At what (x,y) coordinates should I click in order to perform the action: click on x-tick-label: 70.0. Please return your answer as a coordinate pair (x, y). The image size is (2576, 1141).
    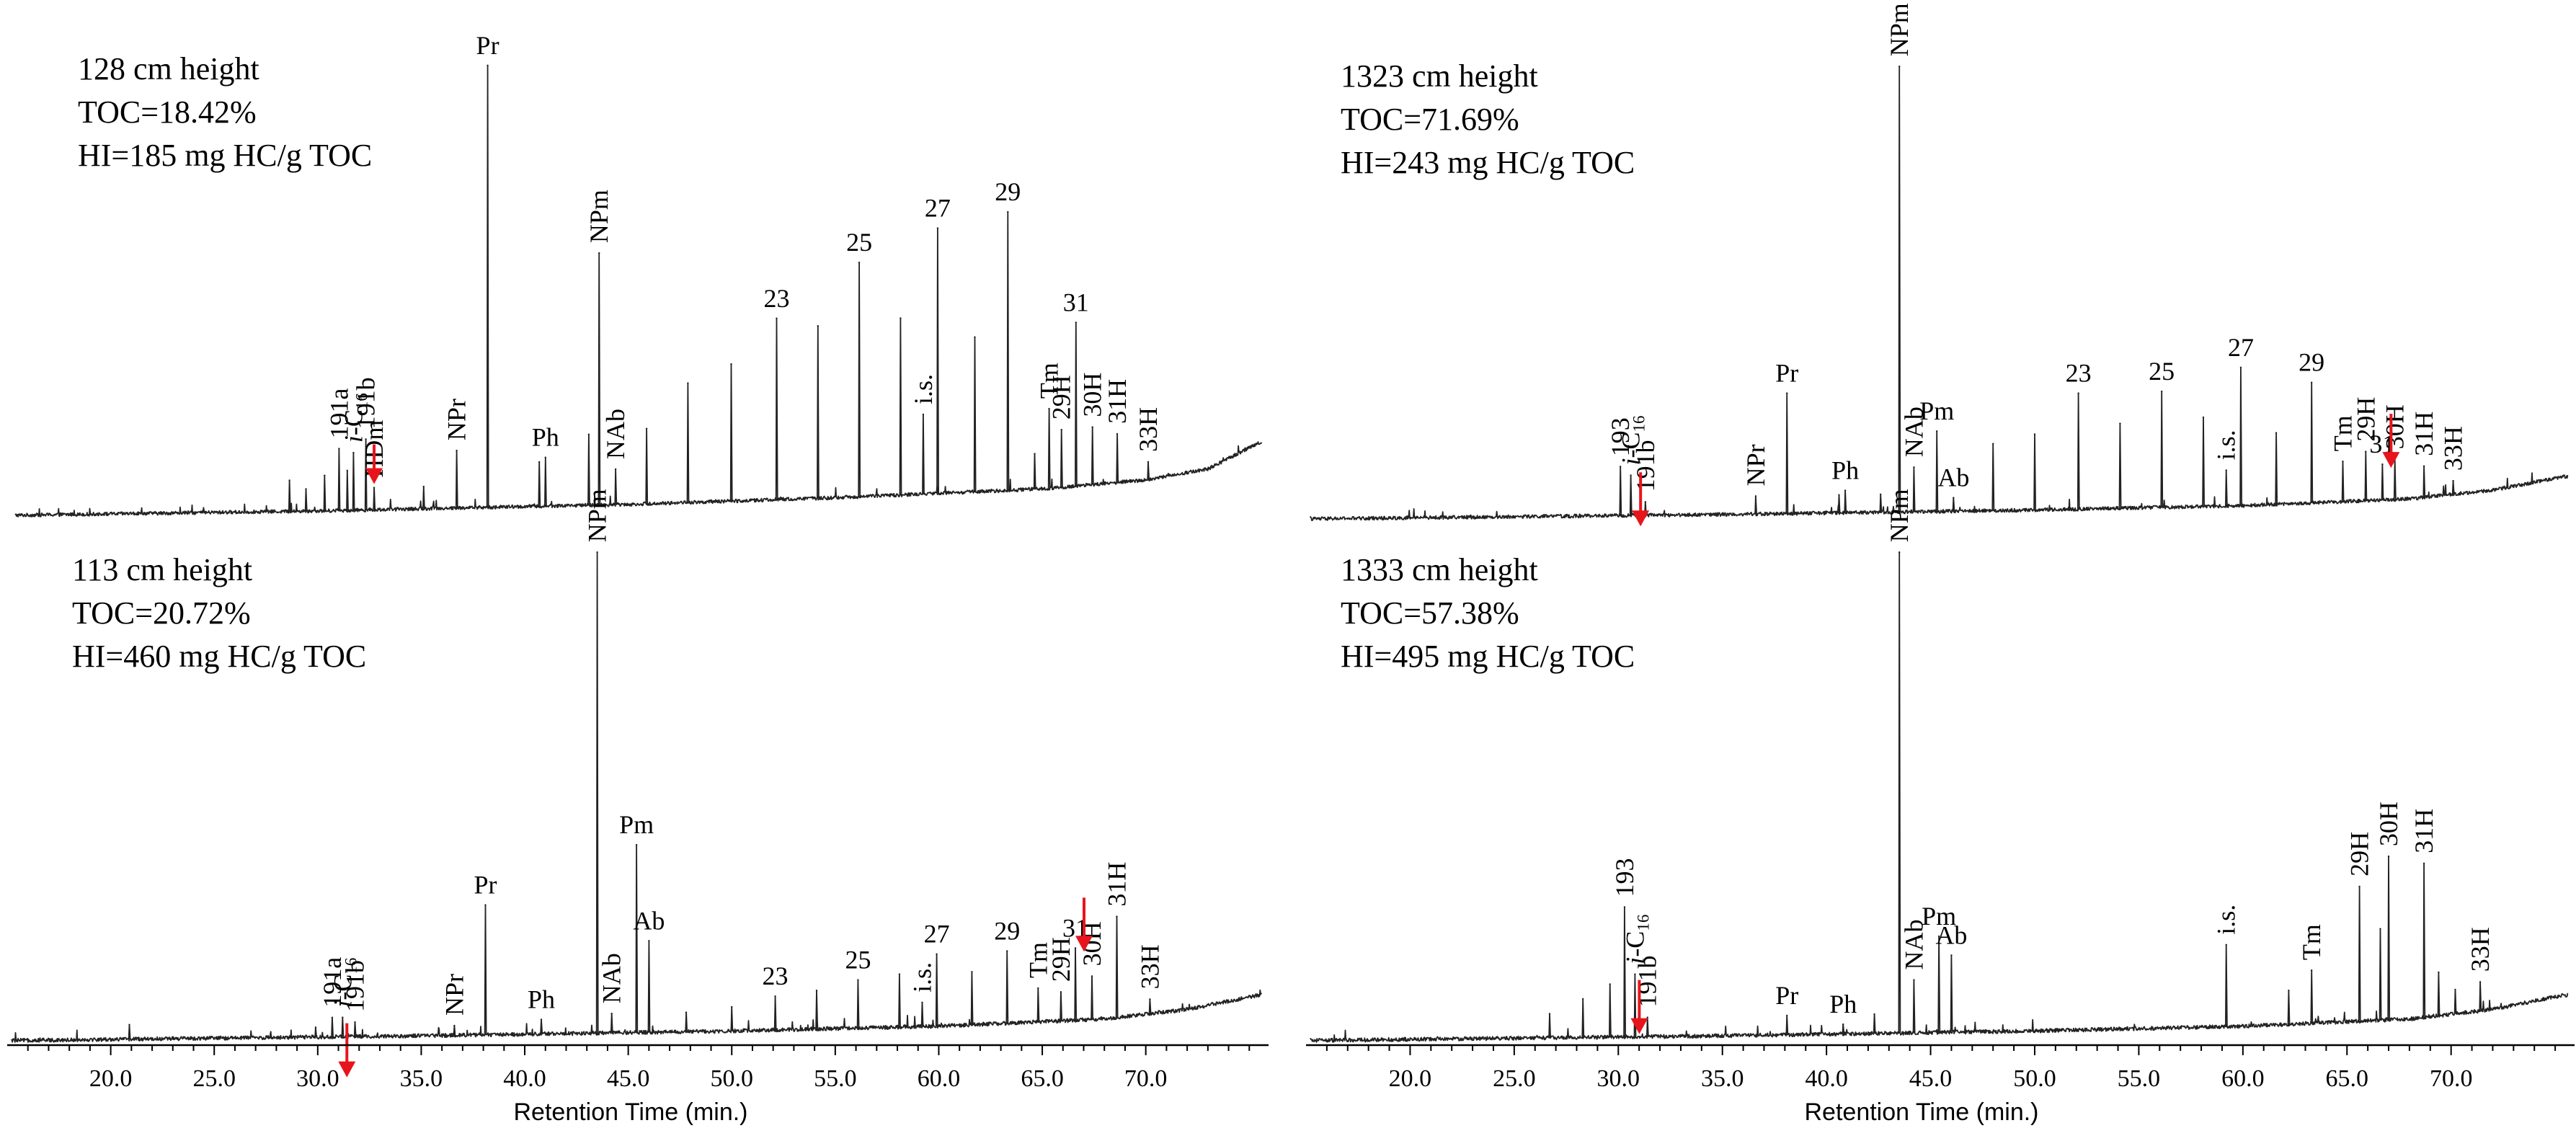
    Looking at the image, I should click on (2451, 1078).